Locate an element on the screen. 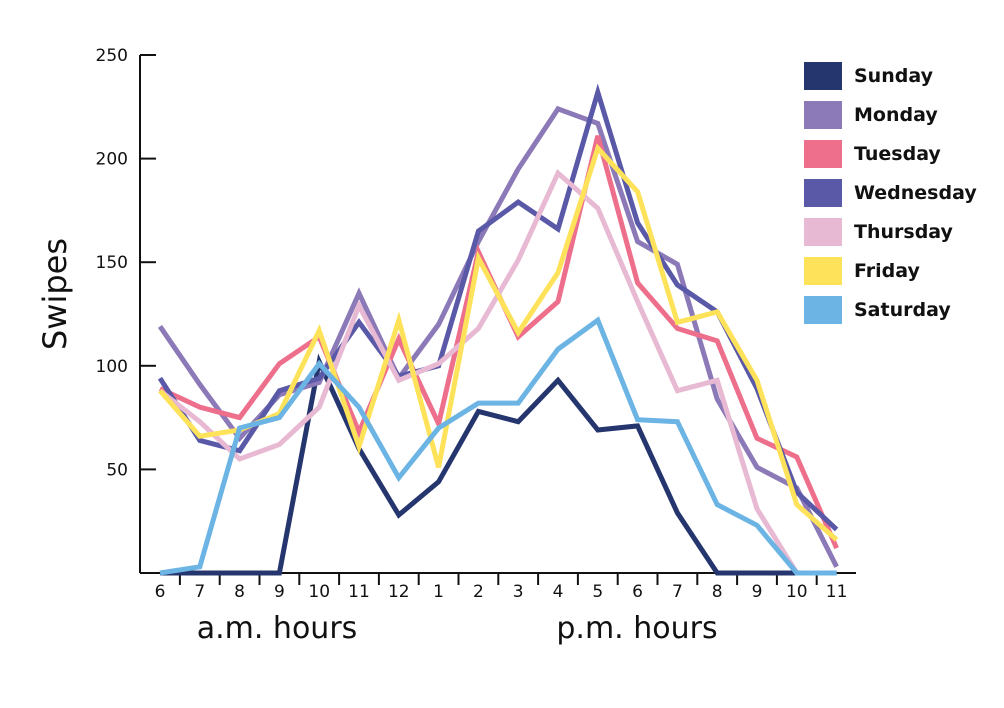 This screenshot has width=1004, height=708. x-tick-label: 4 is located at coordinates (558, 592).